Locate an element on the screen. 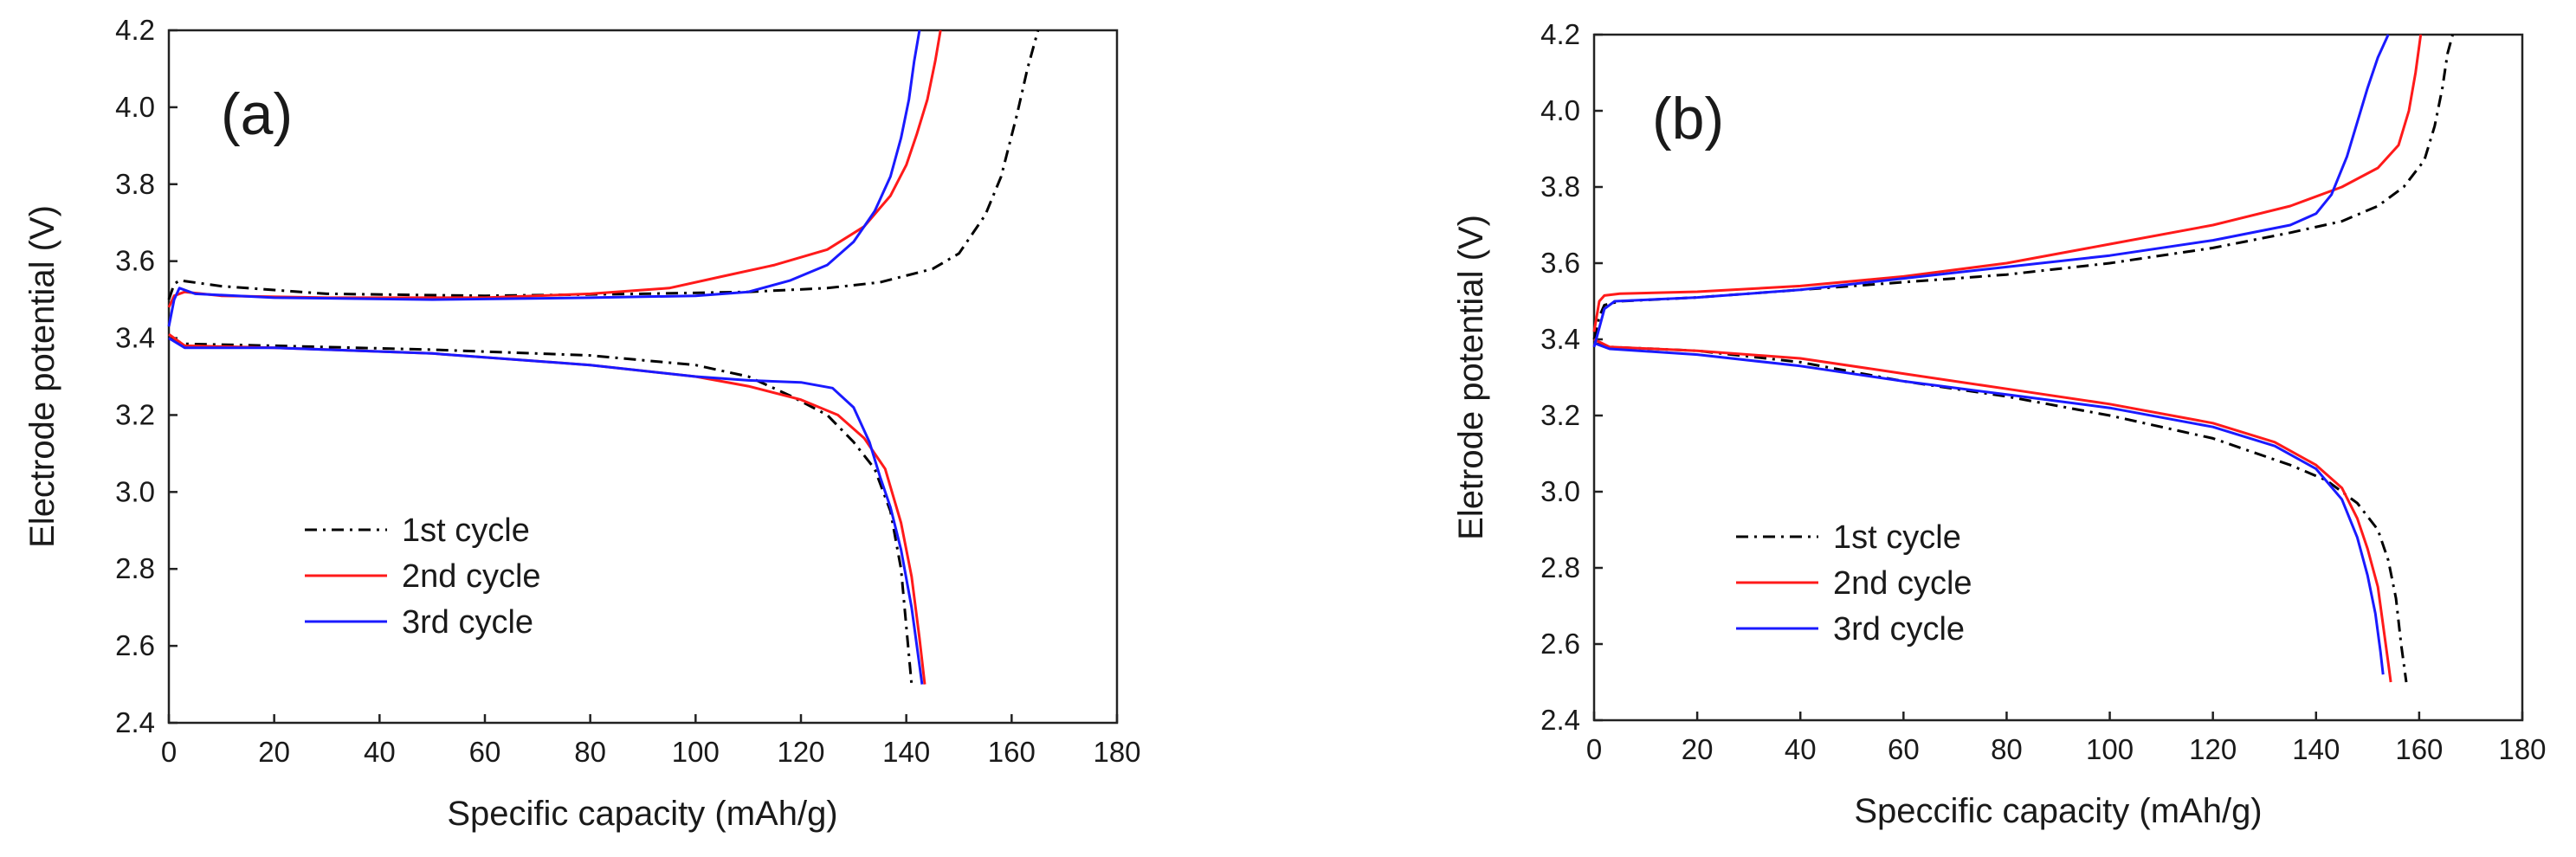 The image size is (2576, 857). y-axis-title: Eletrode potential (V) is located at coordinates (1471, 377).